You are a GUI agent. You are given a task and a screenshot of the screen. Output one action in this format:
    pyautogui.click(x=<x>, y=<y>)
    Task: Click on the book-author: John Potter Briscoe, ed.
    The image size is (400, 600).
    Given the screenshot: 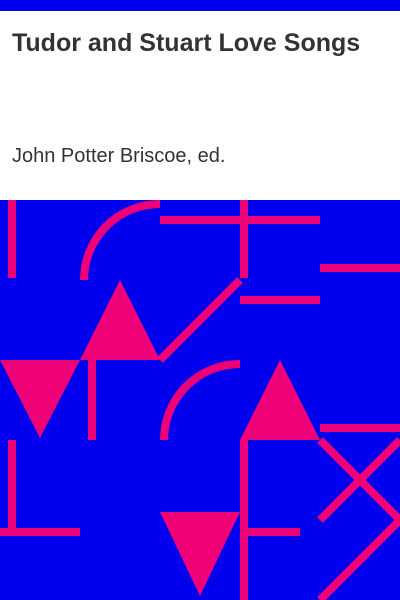 What is the action you would take?
    pyautogui.click(x=119, y=156)
    